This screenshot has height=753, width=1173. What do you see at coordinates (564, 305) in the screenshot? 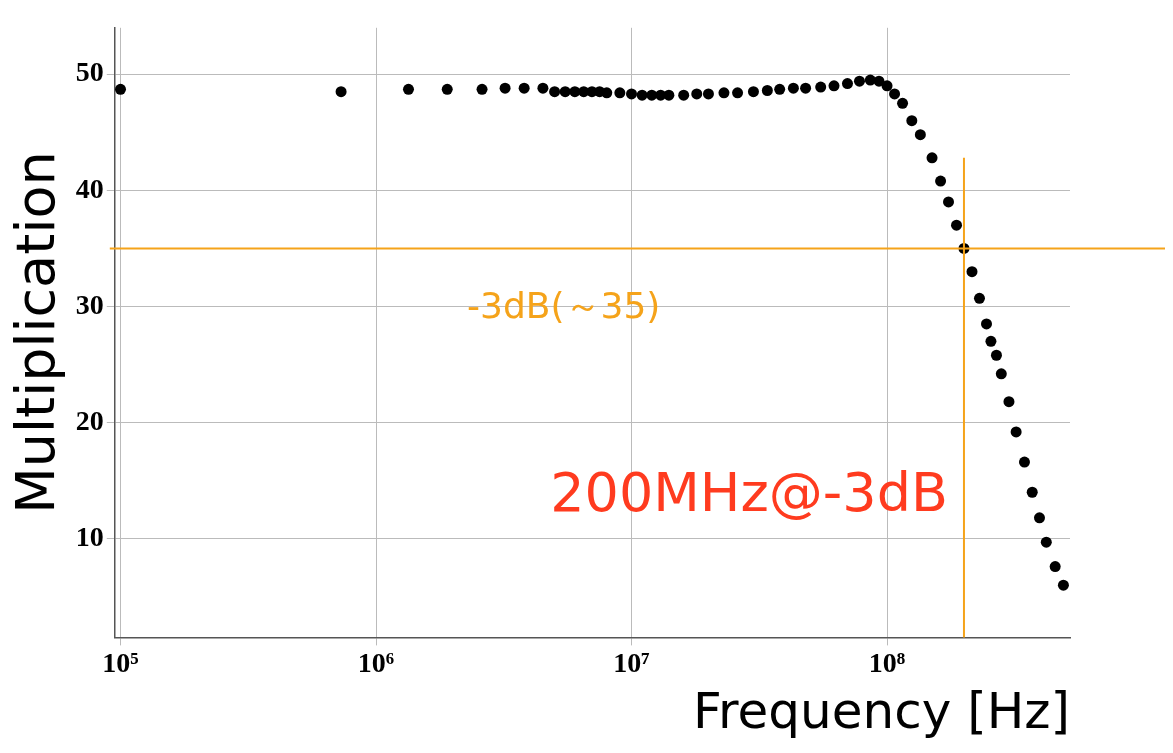
I see `ref-line-label: -3dB(～35)` at bounding box center [564, 305].